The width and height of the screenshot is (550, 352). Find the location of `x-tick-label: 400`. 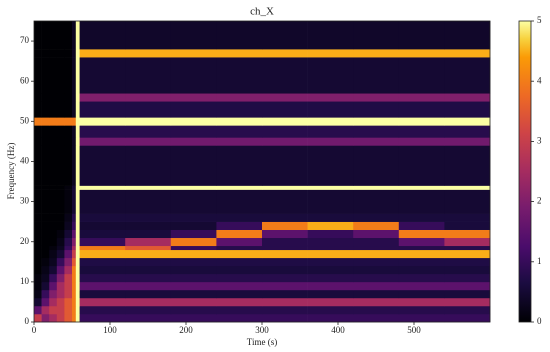

x-tick-label: 400 is located at coordinates (338, 330).